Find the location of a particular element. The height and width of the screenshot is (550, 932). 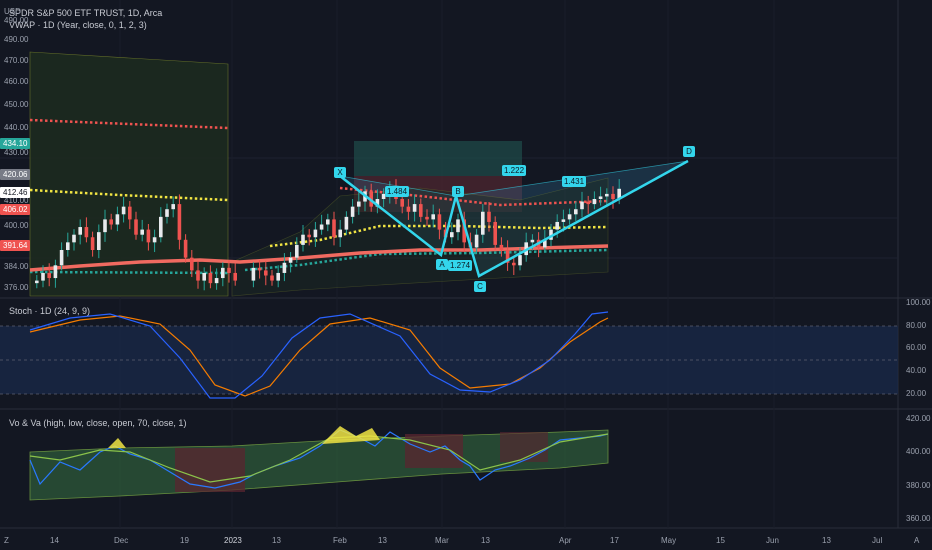

price-tag-target: 434.10 is located at coordinates (15, 143).